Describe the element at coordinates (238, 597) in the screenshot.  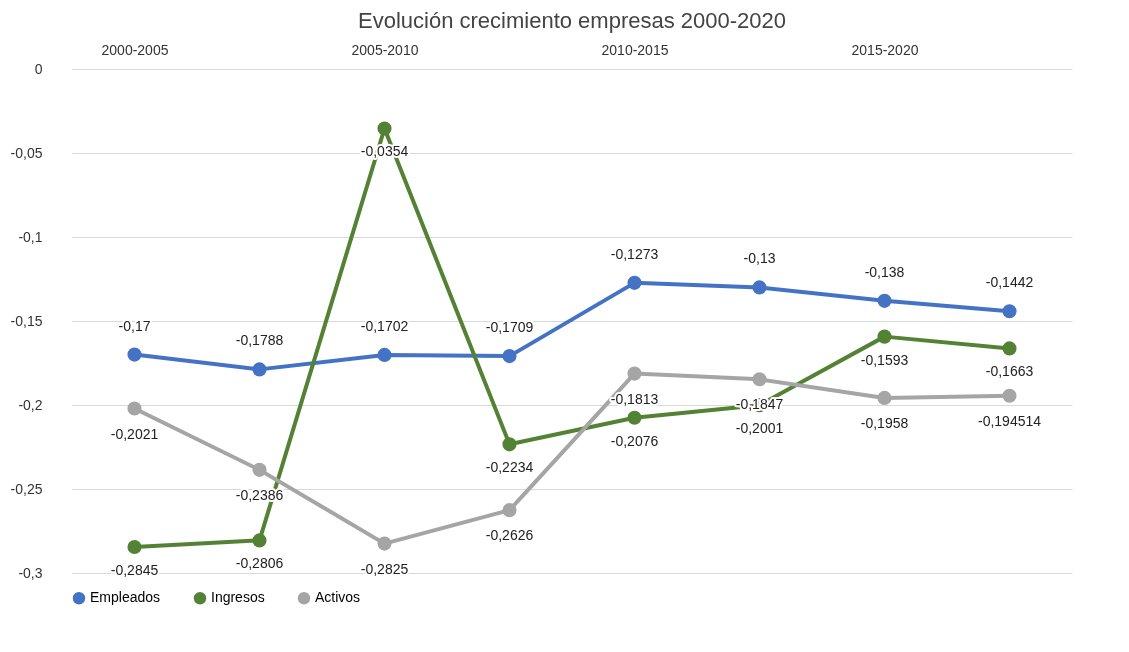
I see `legend-label: Ingresos` at that location.